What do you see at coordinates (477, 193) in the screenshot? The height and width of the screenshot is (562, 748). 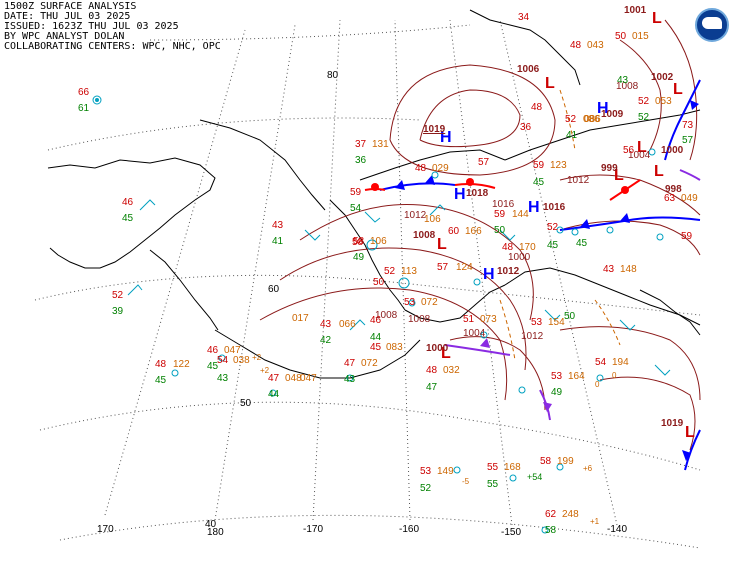 I see `pressure-center-value: 1018` at bounding box center [477, 193].